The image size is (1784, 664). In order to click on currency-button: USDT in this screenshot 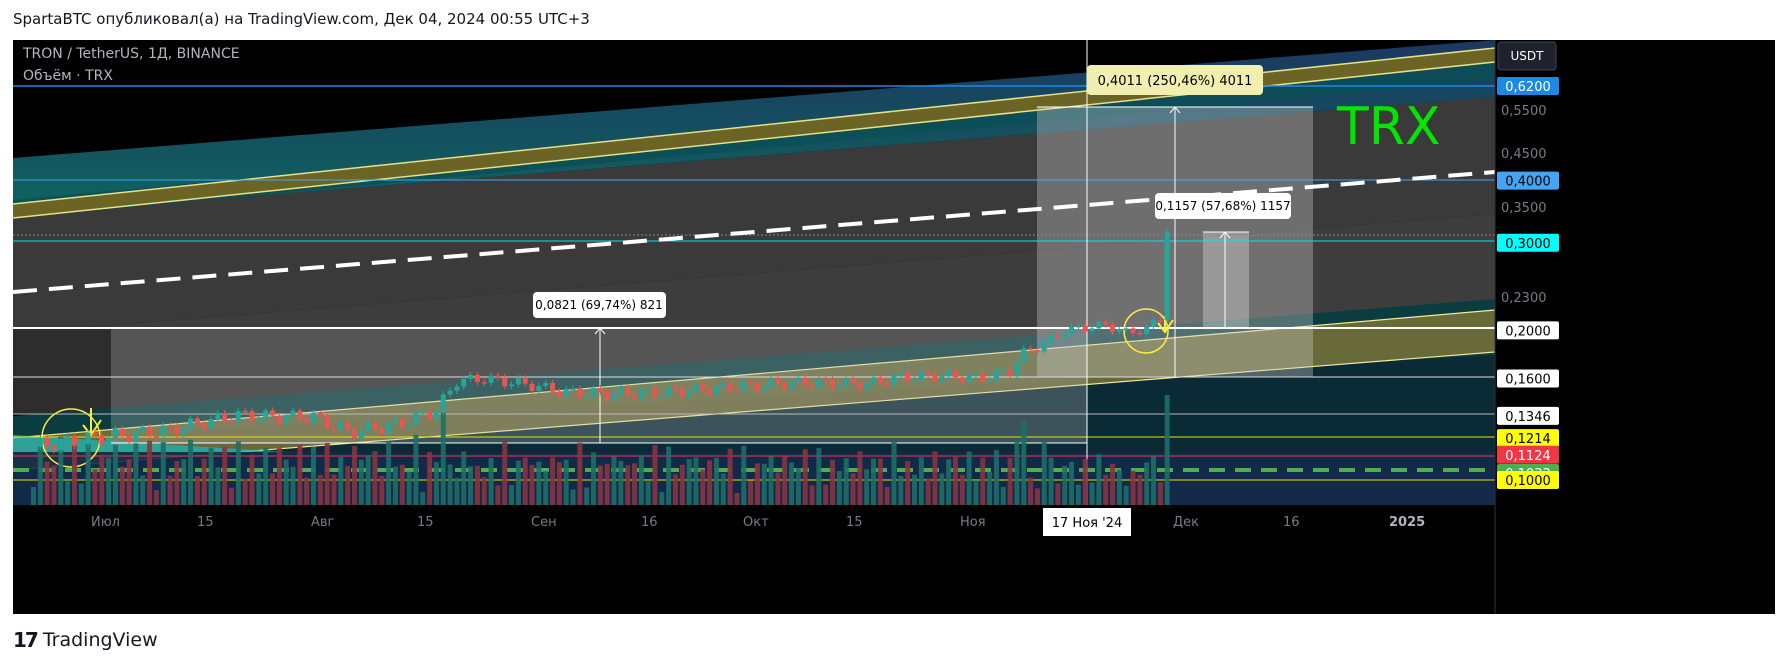, I will do `click(1527, 56)`.